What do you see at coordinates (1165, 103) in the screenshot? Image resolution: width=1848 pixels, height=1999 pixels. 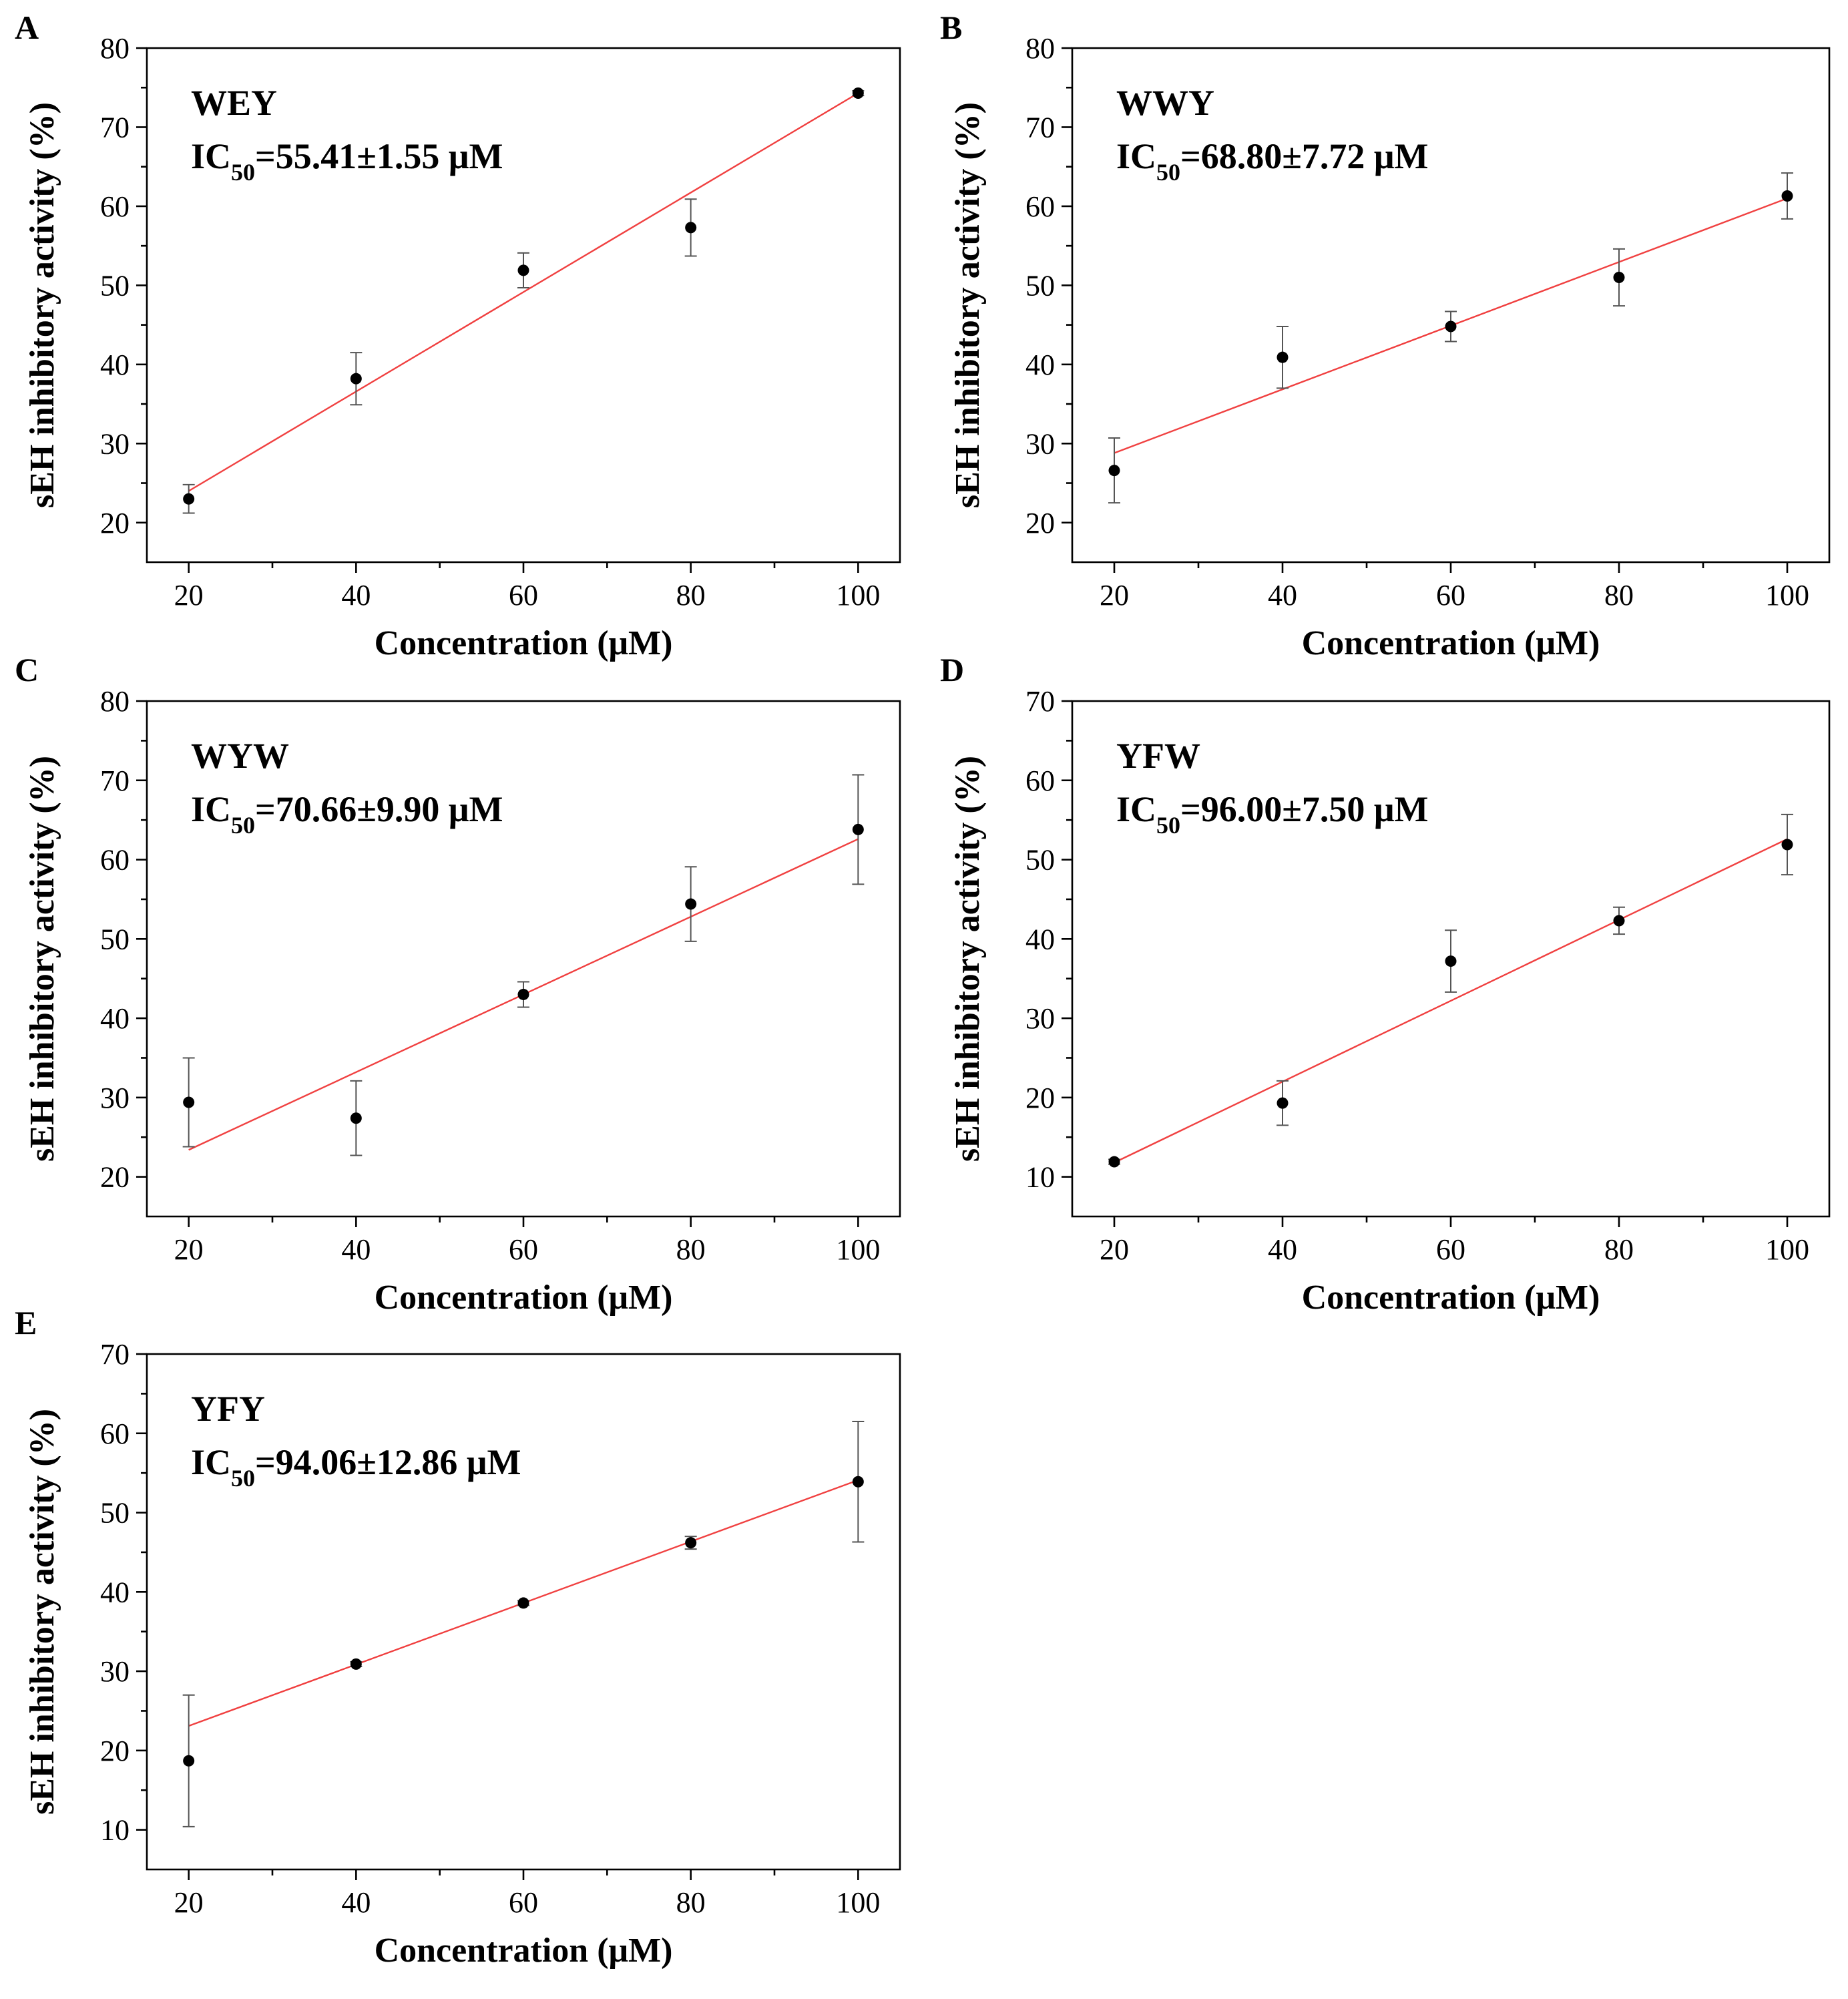 I see `peptide-label: WWY` at bounding box center [1165, 103].